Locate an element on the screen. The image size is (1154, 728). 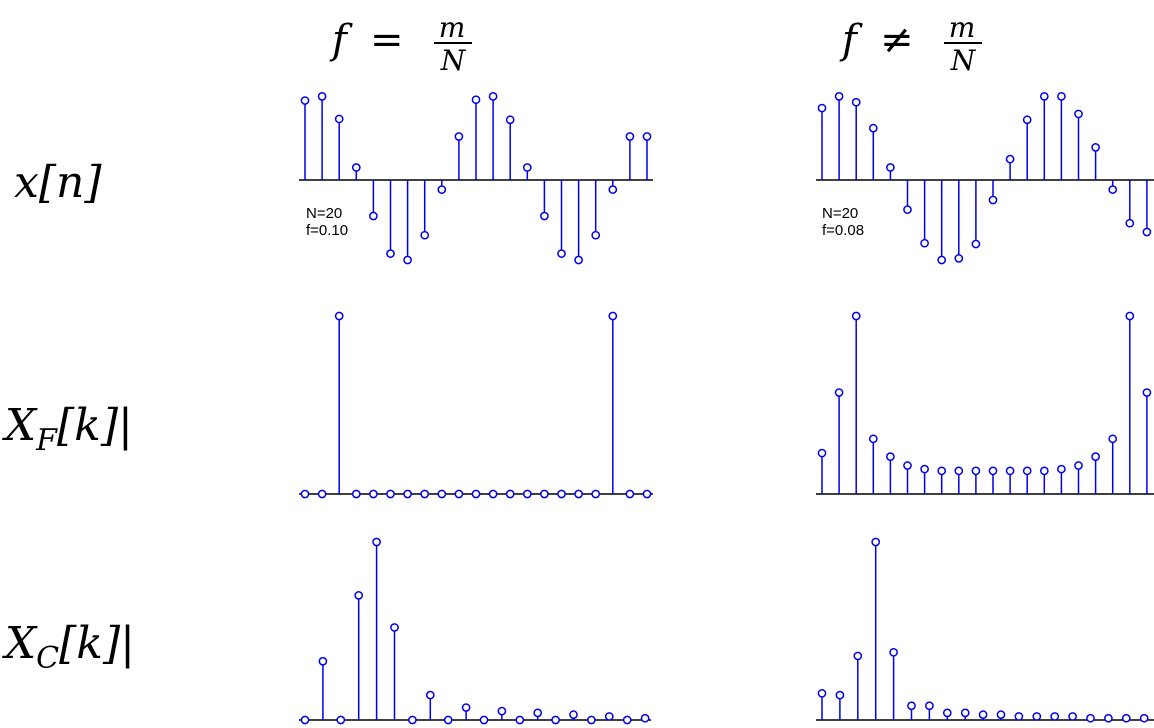
panel-annotation: f=0.10 is located at coordinates (327, 230).